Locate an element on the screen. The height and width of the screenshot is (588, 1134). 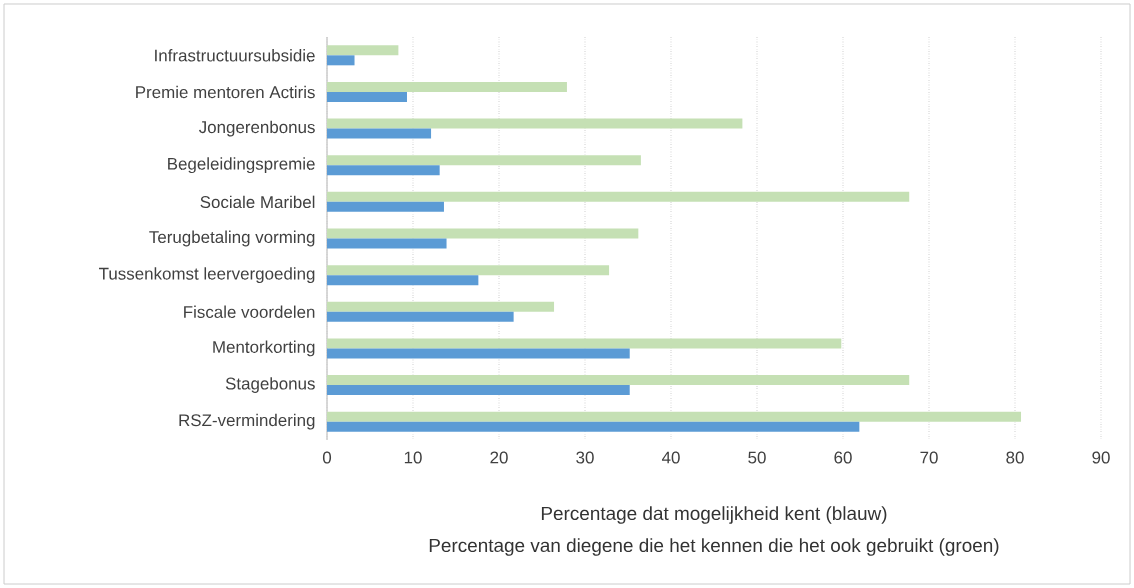
x-tick-label: 50 is located at coordinates (757, 457).